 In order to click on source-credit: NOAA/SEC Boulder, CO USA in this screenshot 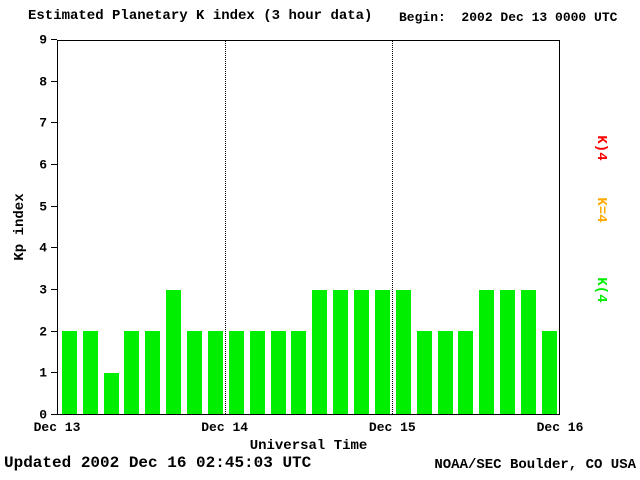, I will do `click(535, 465)`.